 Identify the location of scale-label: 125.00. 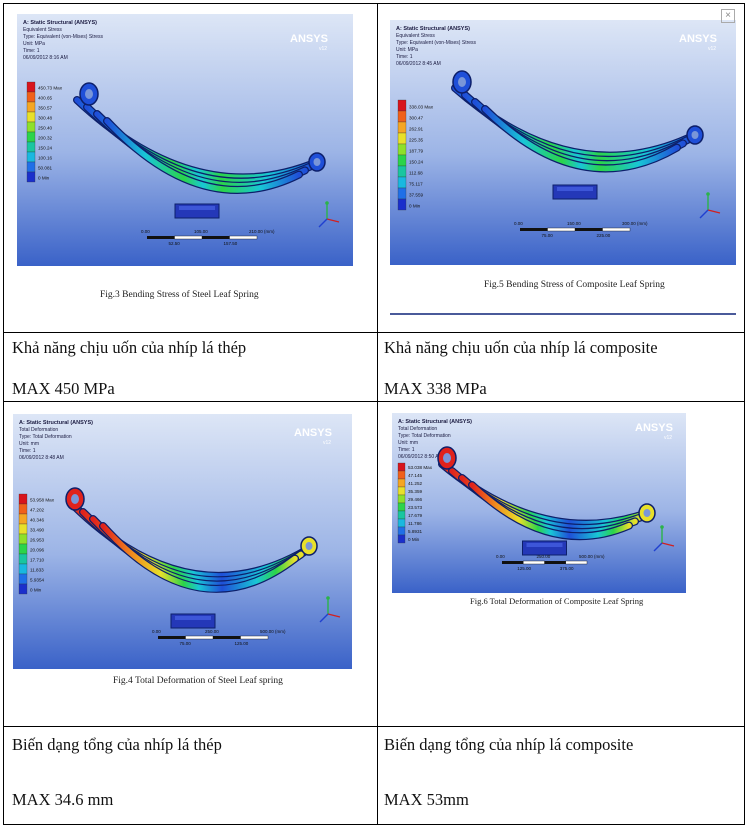
(242, 643).